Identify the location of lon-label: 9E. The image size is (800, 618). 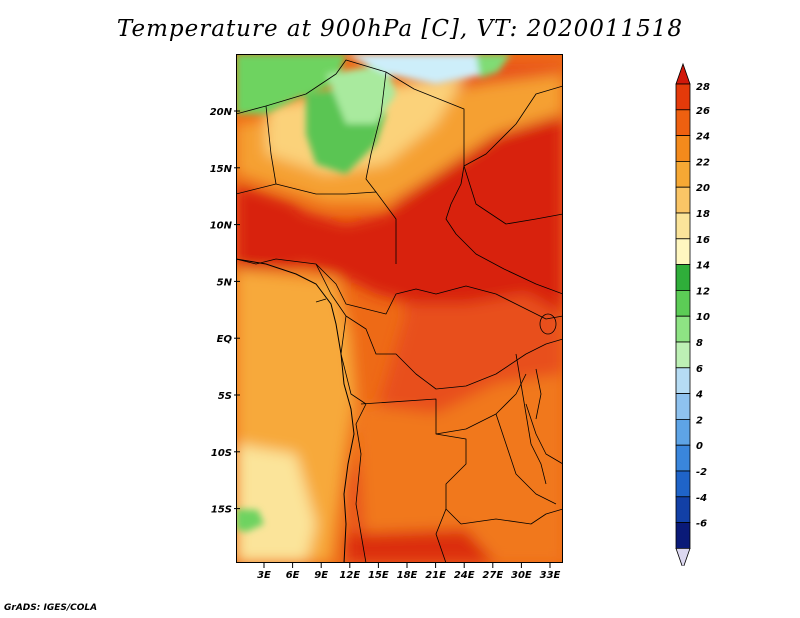
(321, 575).